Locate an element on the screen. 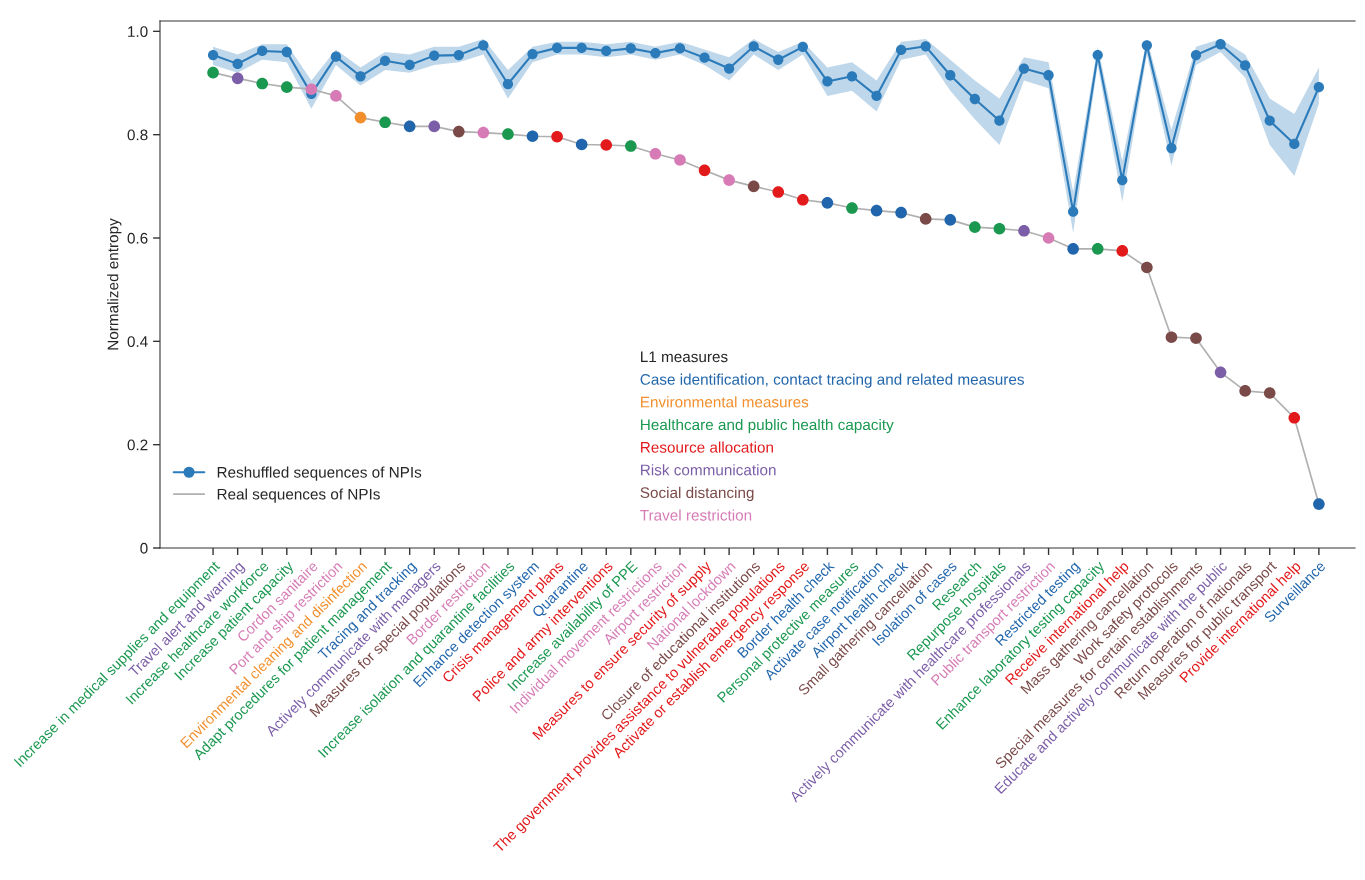 Image resolution: width=1365 pixels, height=880 pixels. y-tick-label: 0.4 is located at coordinates (137, 342).